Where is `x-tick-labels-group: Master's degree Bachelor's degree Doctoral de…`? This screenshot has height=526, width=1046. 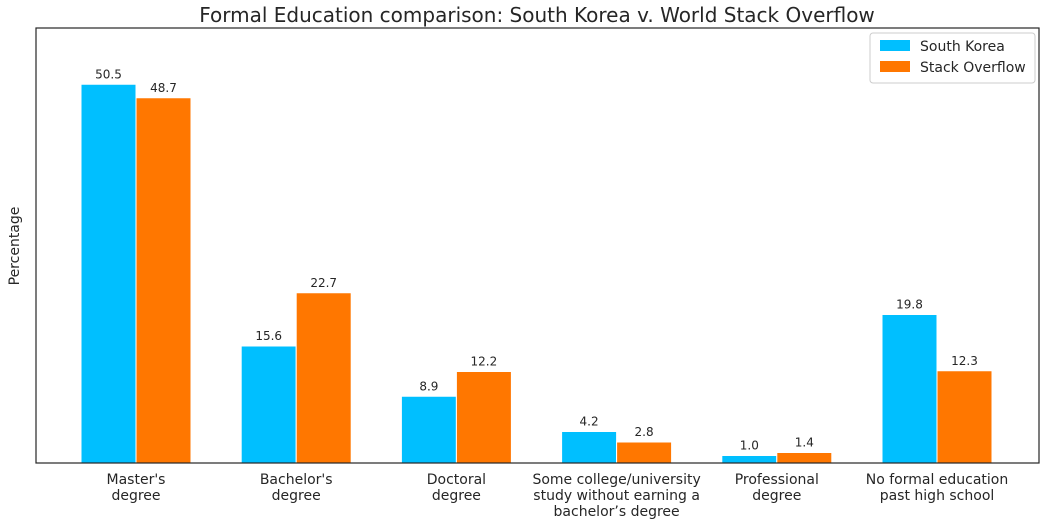 x-tick-labels-group: Master's degree Bachelor's degree Doctoral de… is located at coordinates (558, 496).